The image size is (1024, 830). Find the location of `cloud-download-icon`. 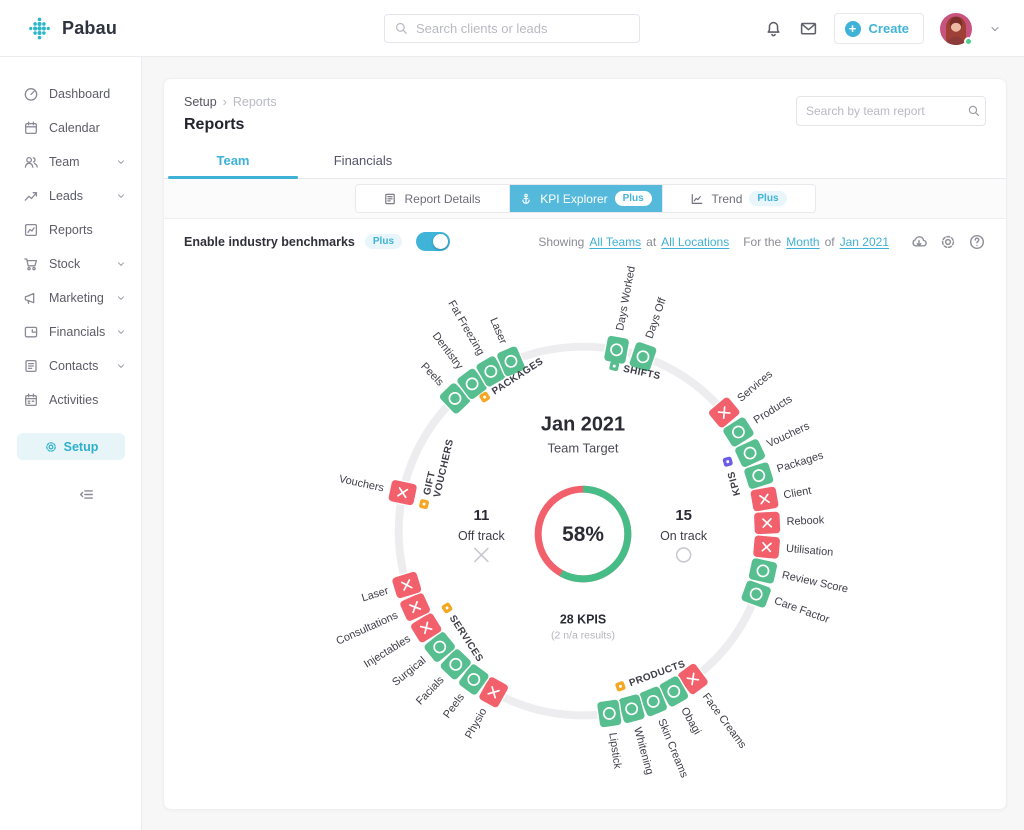

cloud-download-icon is located at coordinates (919, 242).